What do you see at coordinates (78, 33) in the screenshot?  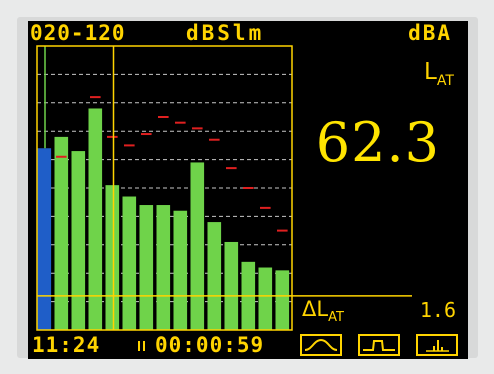 I see `range-label: 020-120` at bounding box center [78, 33].